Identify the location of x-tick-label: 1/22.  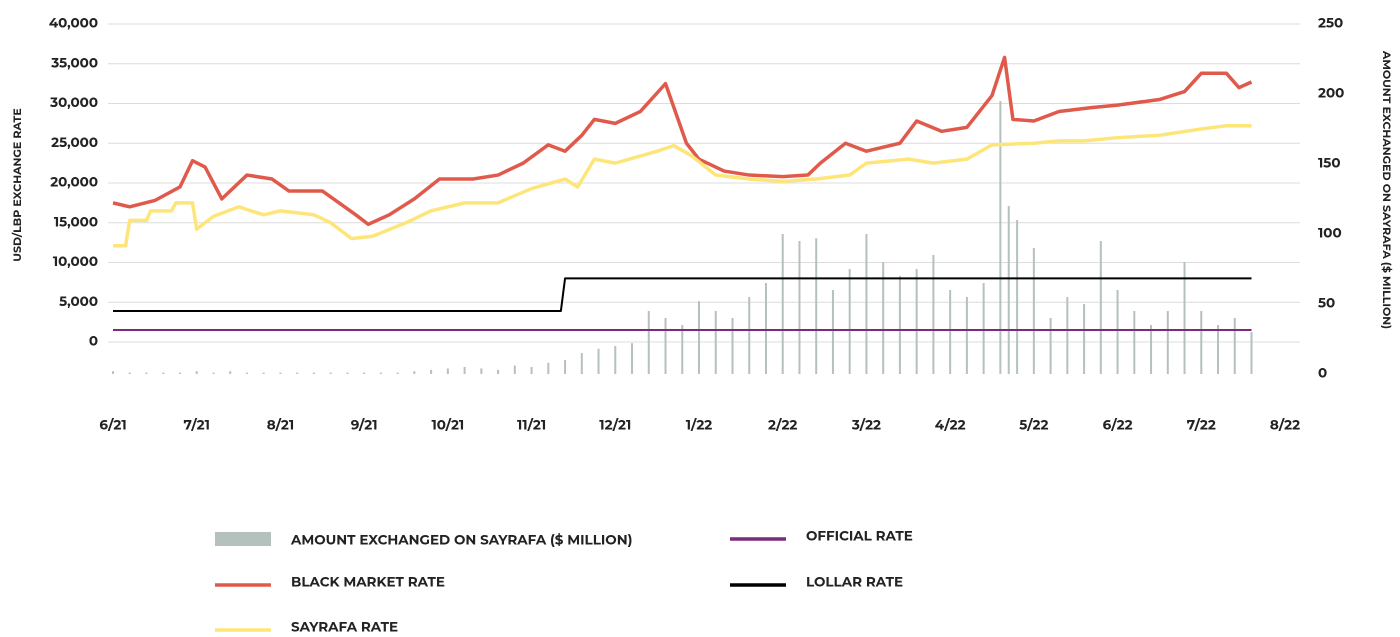
(699, 425).